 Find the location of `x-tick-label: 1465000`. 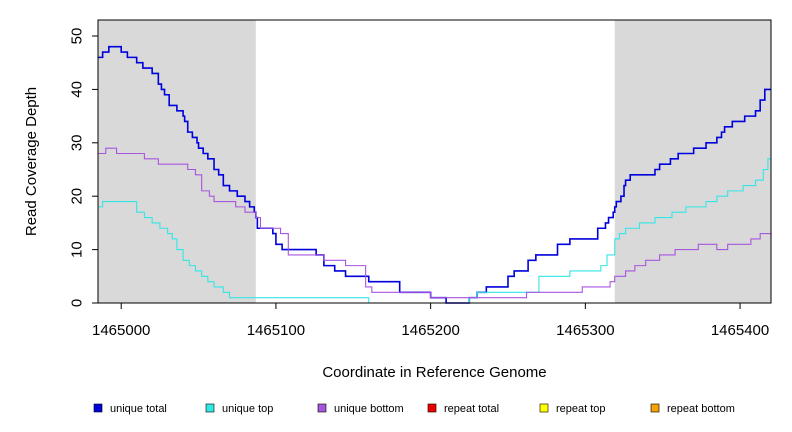

x-tick-label: 1465000 is located at coordinates (121, 330).